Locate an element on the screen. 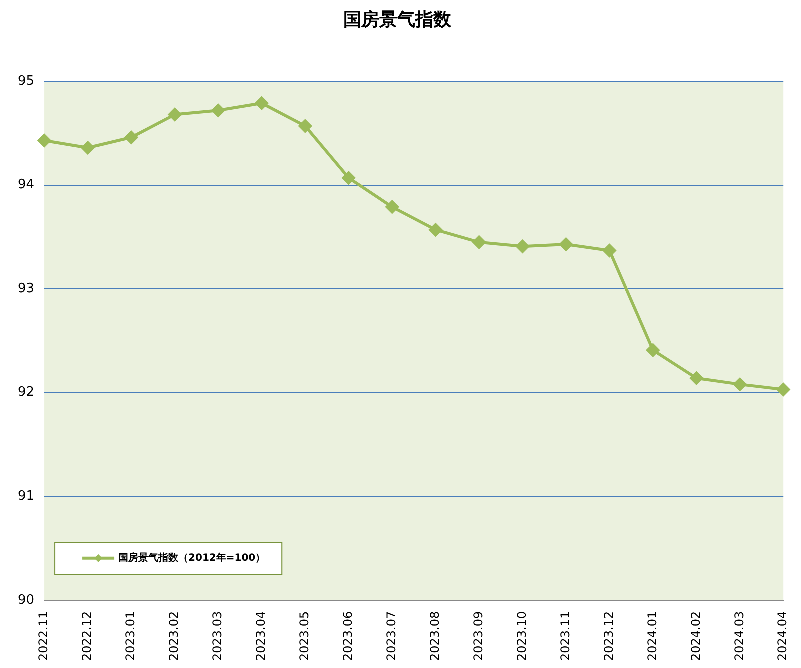 The image size is (801, 668). x-tick-label: 2023.09 is located at coordinates (478, 636).